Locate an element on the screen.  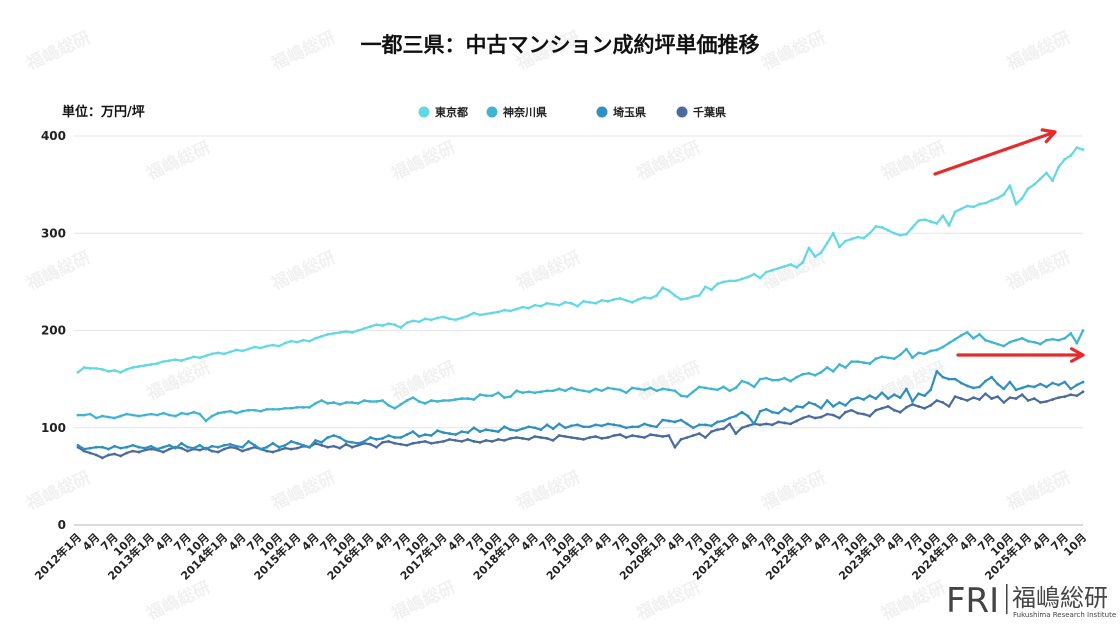
series-埼玉県 is located at coordinates (580, 410).